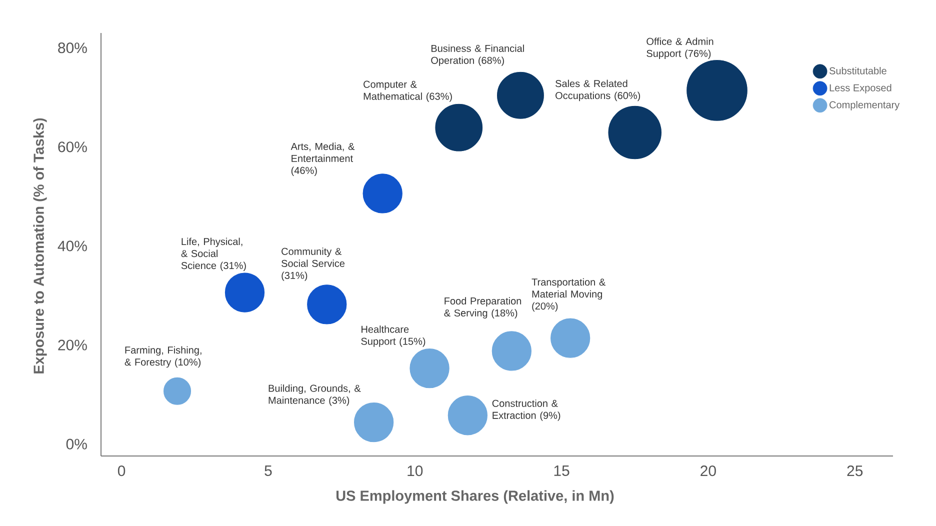  I want to click on annotation: Community & Social Service (31%), so click(313, 264).